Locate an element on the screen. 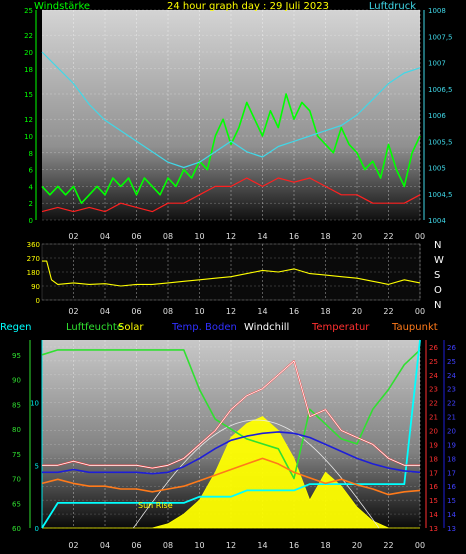  panel1-x-tick-label: 00 is located at coordinates (420, 236).